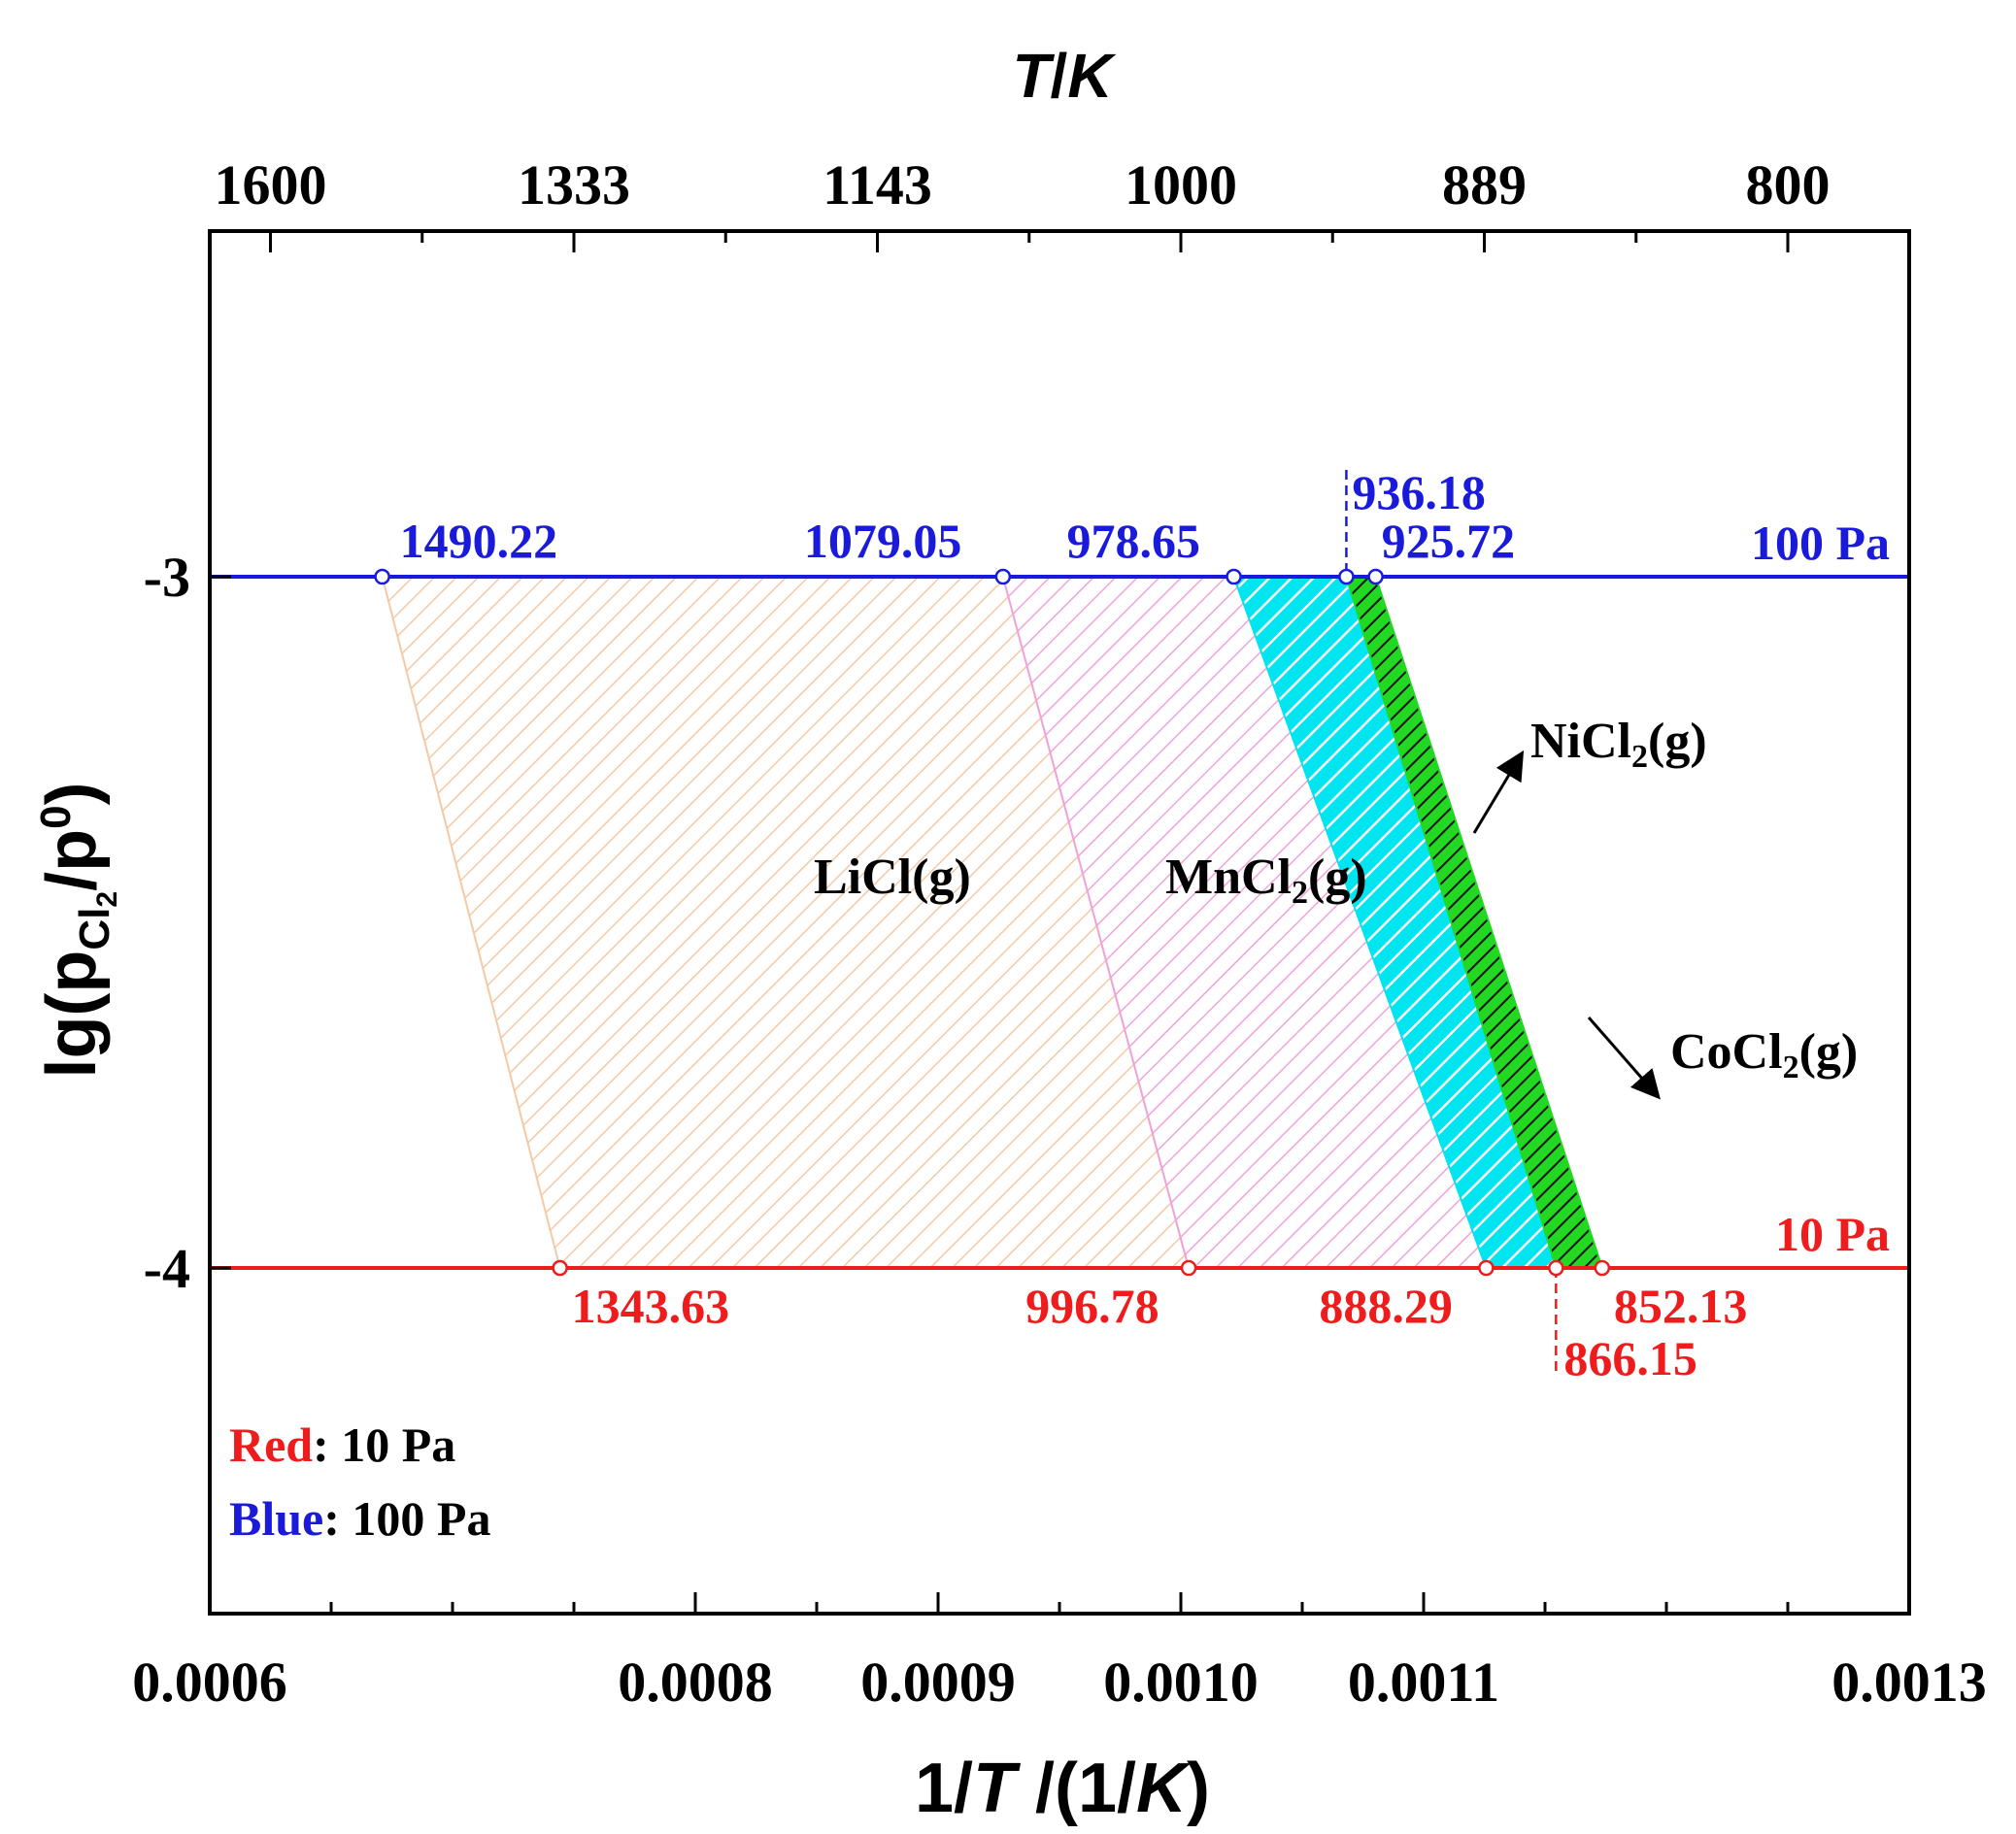 The height and width of the screenshot is (1834, 2016). What do you see at coordinates (271, 1444) in the screenshot?
I see `legend-red-word: Red` at bounding box center [271, 1444].